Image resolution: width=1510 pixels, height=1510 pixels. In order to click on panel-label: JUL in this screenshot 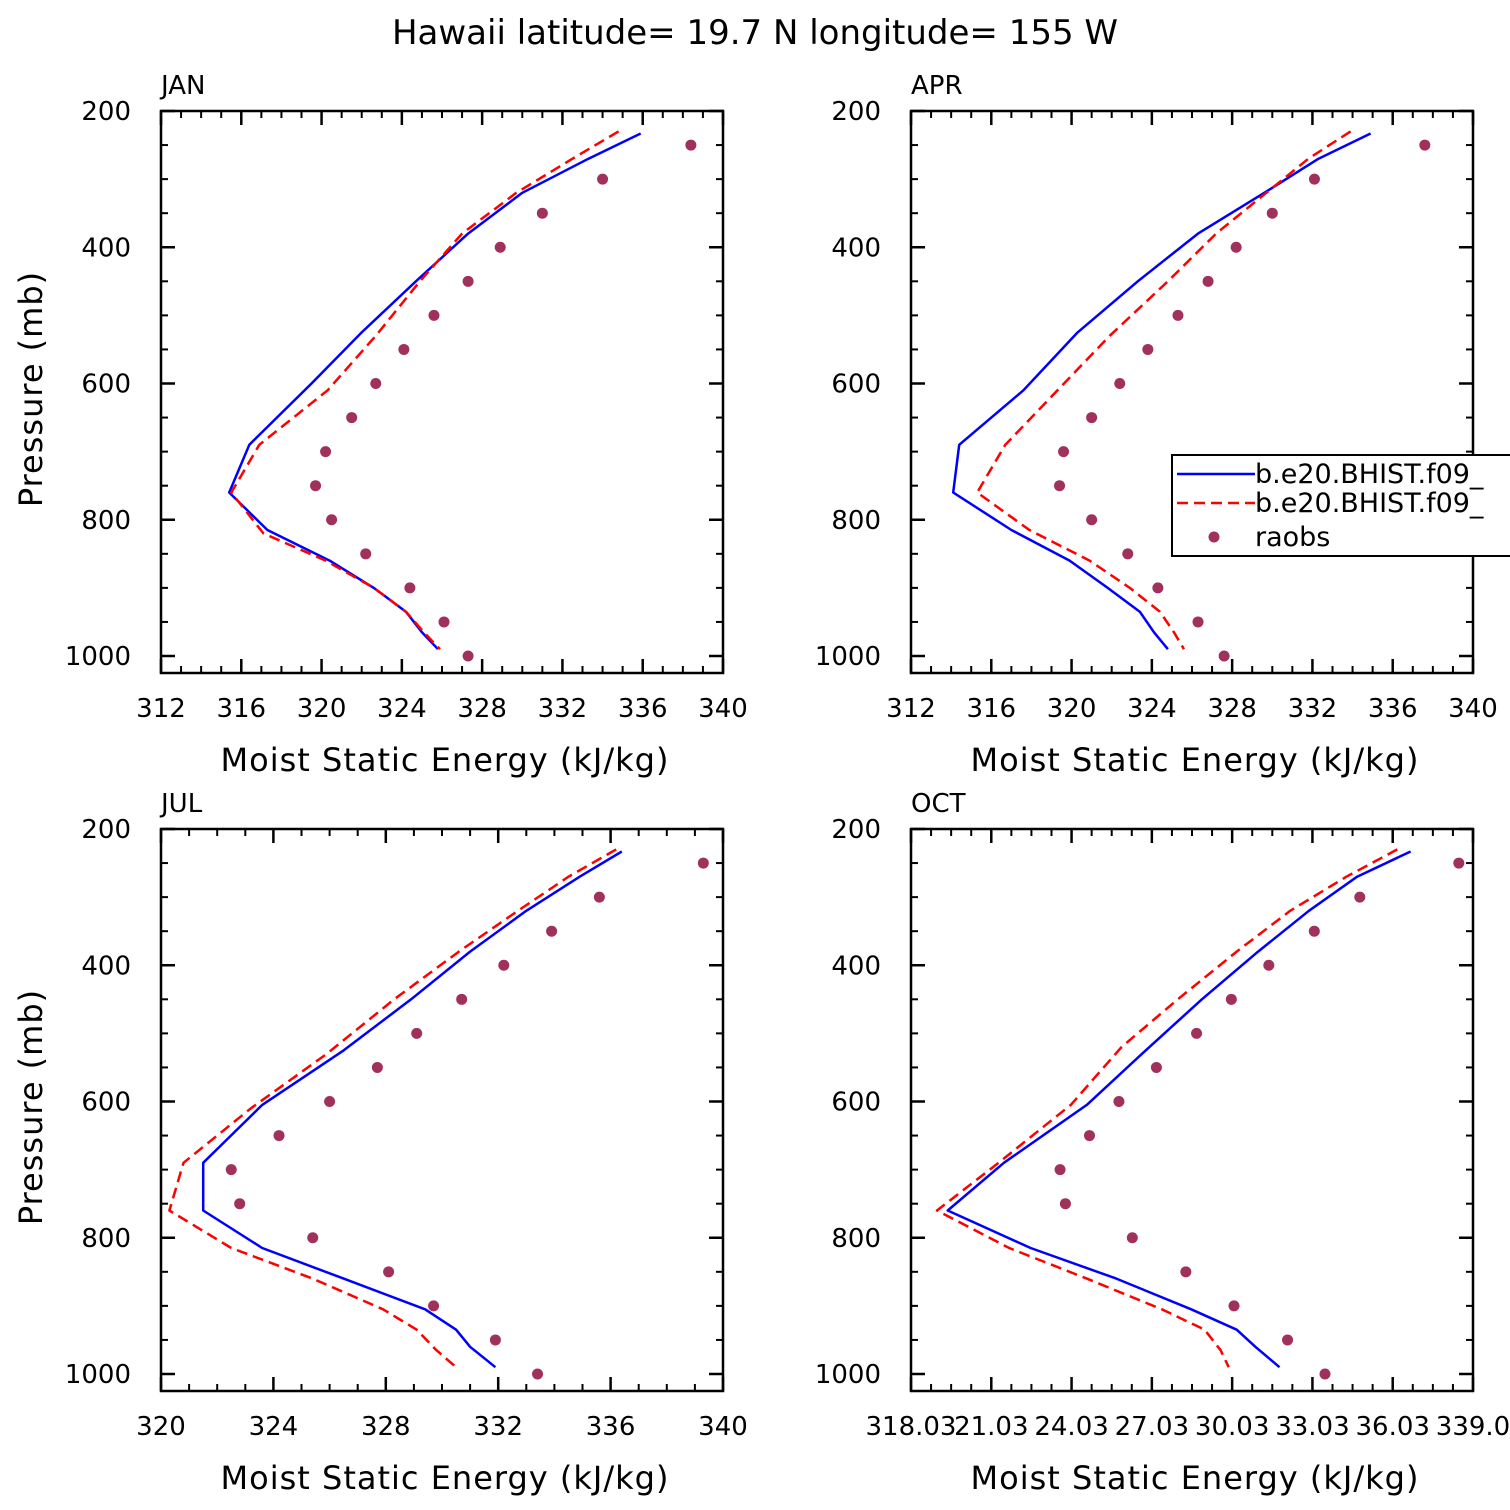, I will do `click(181, 804)`.